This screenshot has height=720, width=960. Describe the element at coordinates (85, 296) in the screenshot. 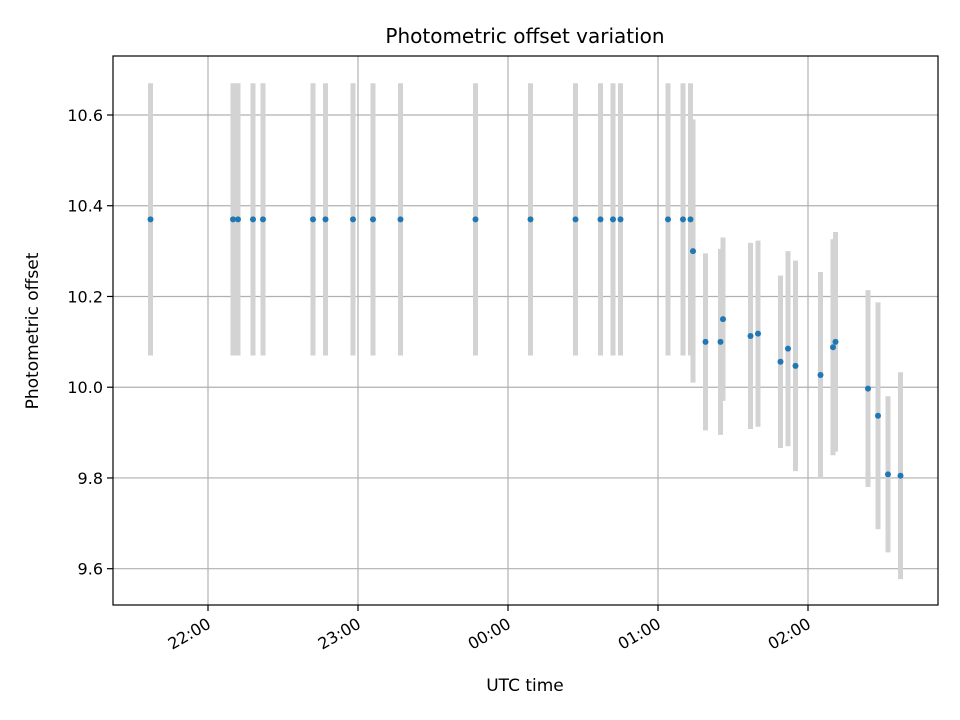

I see `y-tick-label: 10.2` at that location.